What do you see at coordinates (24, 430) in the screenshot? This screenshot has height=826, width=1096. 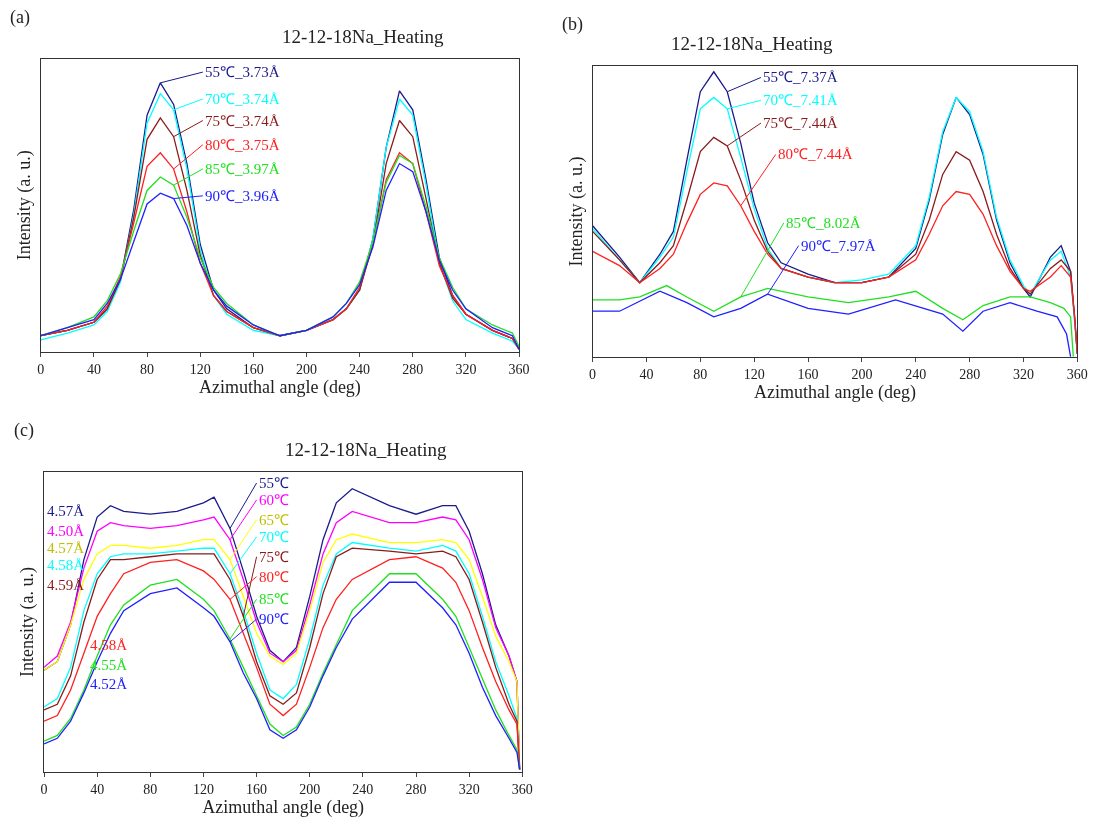 I see `text: (c)` at bounding box center [24, 430].